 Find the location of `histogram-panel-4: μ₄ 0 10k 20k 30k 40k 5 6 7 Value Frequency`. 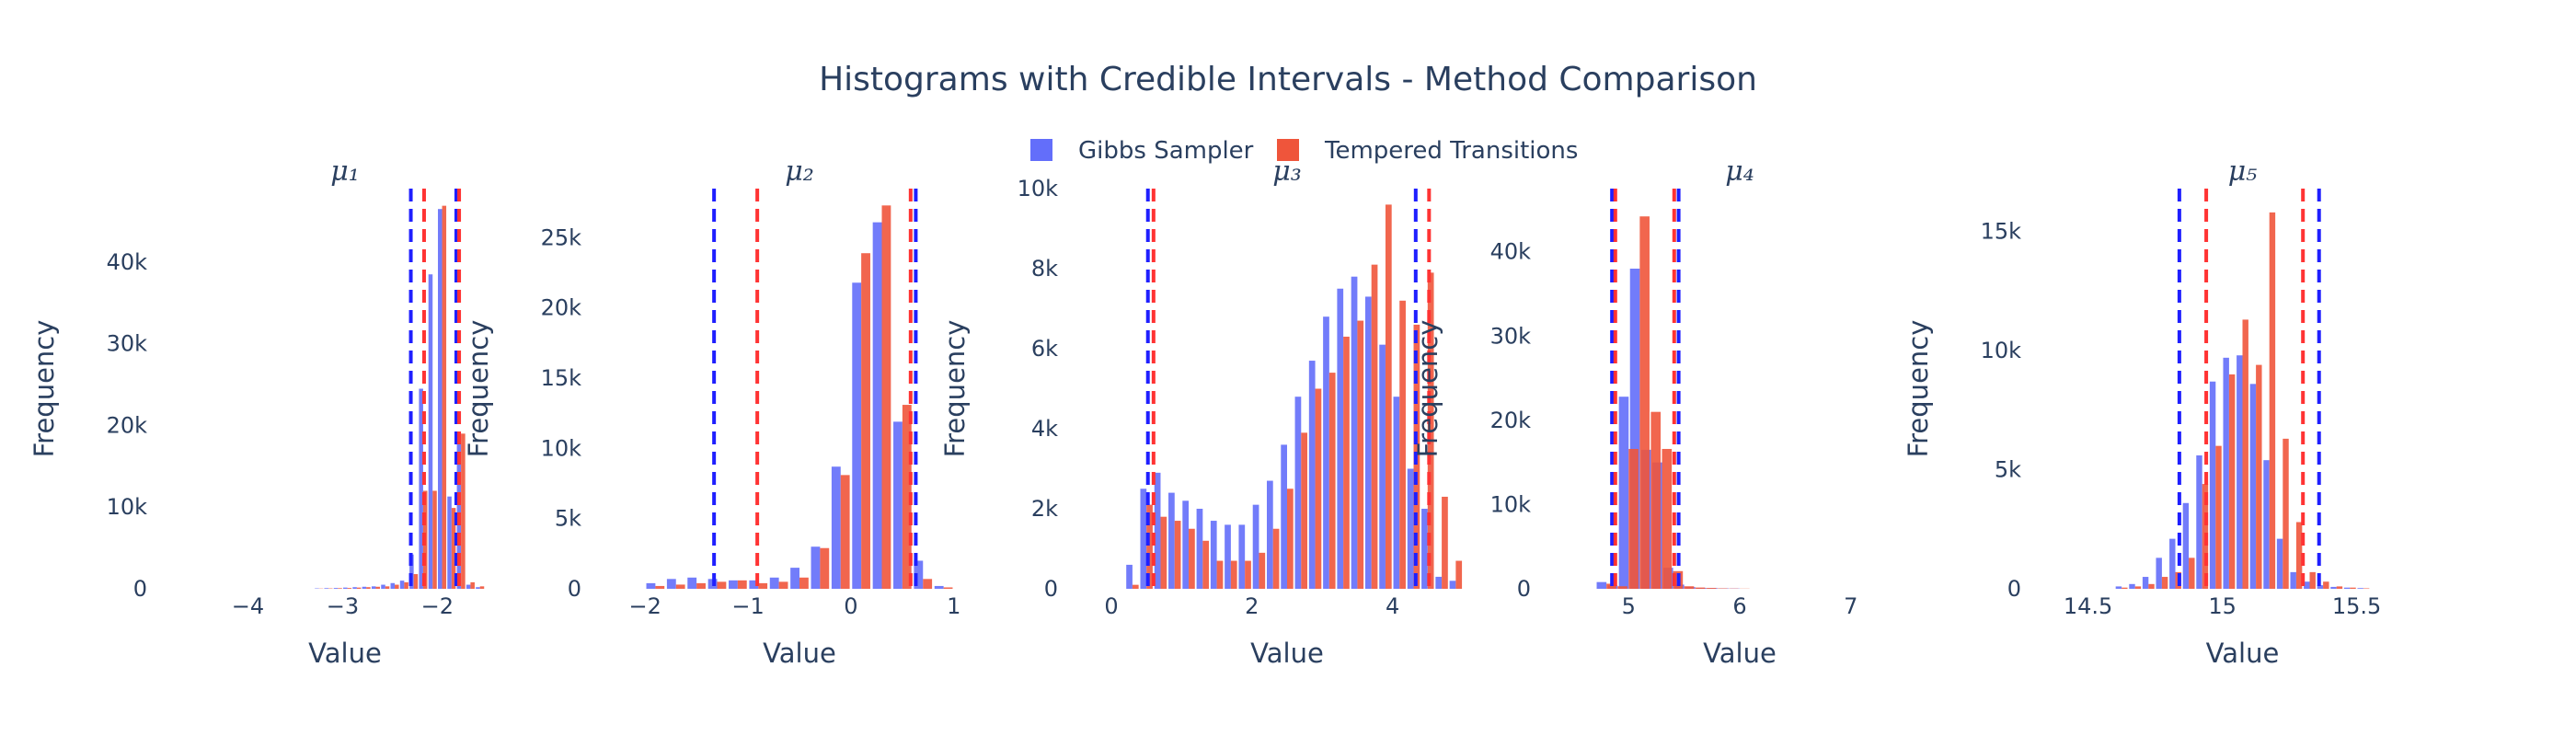

histogram-panel-4: μ₄ 0 10k 20k 30k 40k 5 6 7 Value Frequency is located at coordinates (1634, 412).